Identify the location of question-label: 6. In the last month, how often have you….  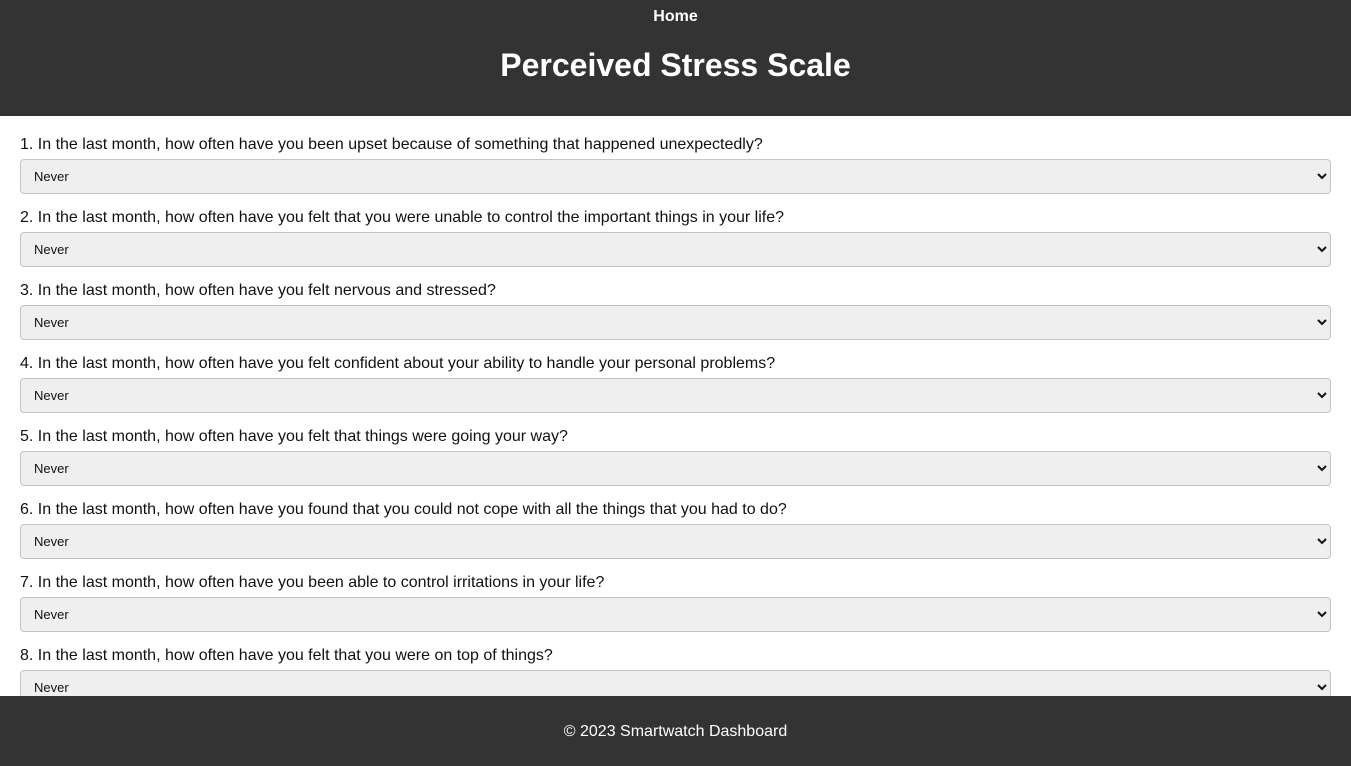
(403, 509).